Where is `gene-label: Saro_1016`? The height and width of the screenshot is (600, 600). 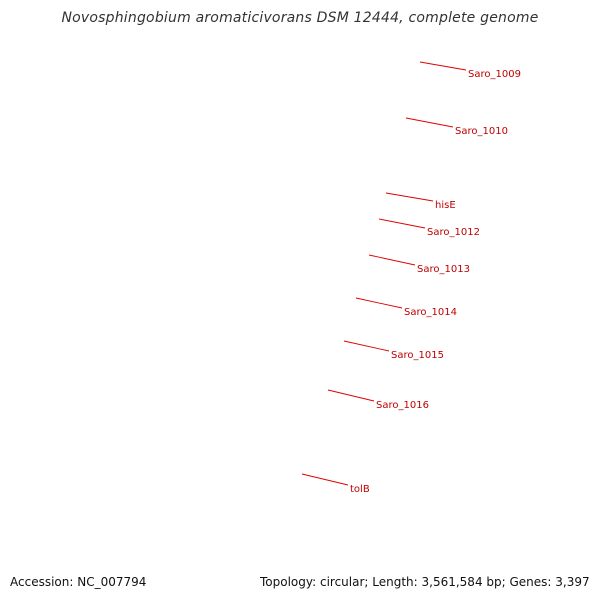 gene-label: Saro_1016 is located at coordinates (402, 405).